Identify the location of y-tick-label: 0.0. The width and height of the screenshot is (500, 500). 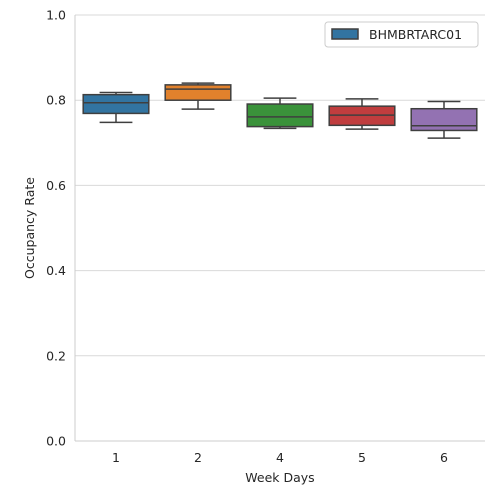
(56, 441).